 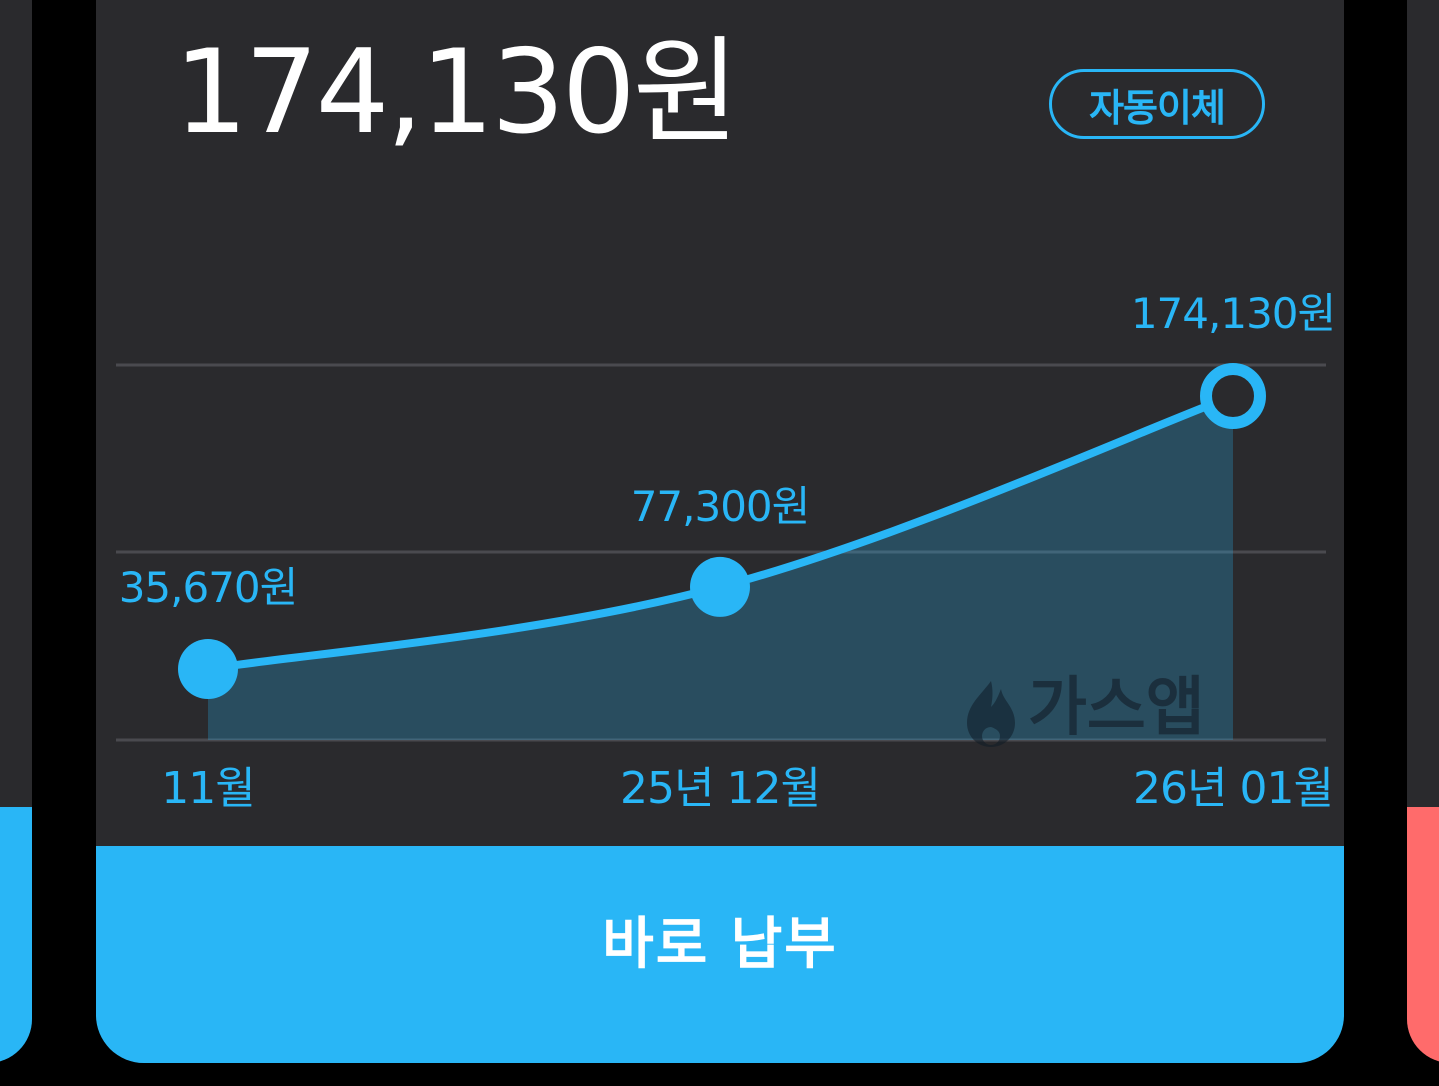 I want to click on watermark-label: 가스앱, so click(x=1116, y=708).